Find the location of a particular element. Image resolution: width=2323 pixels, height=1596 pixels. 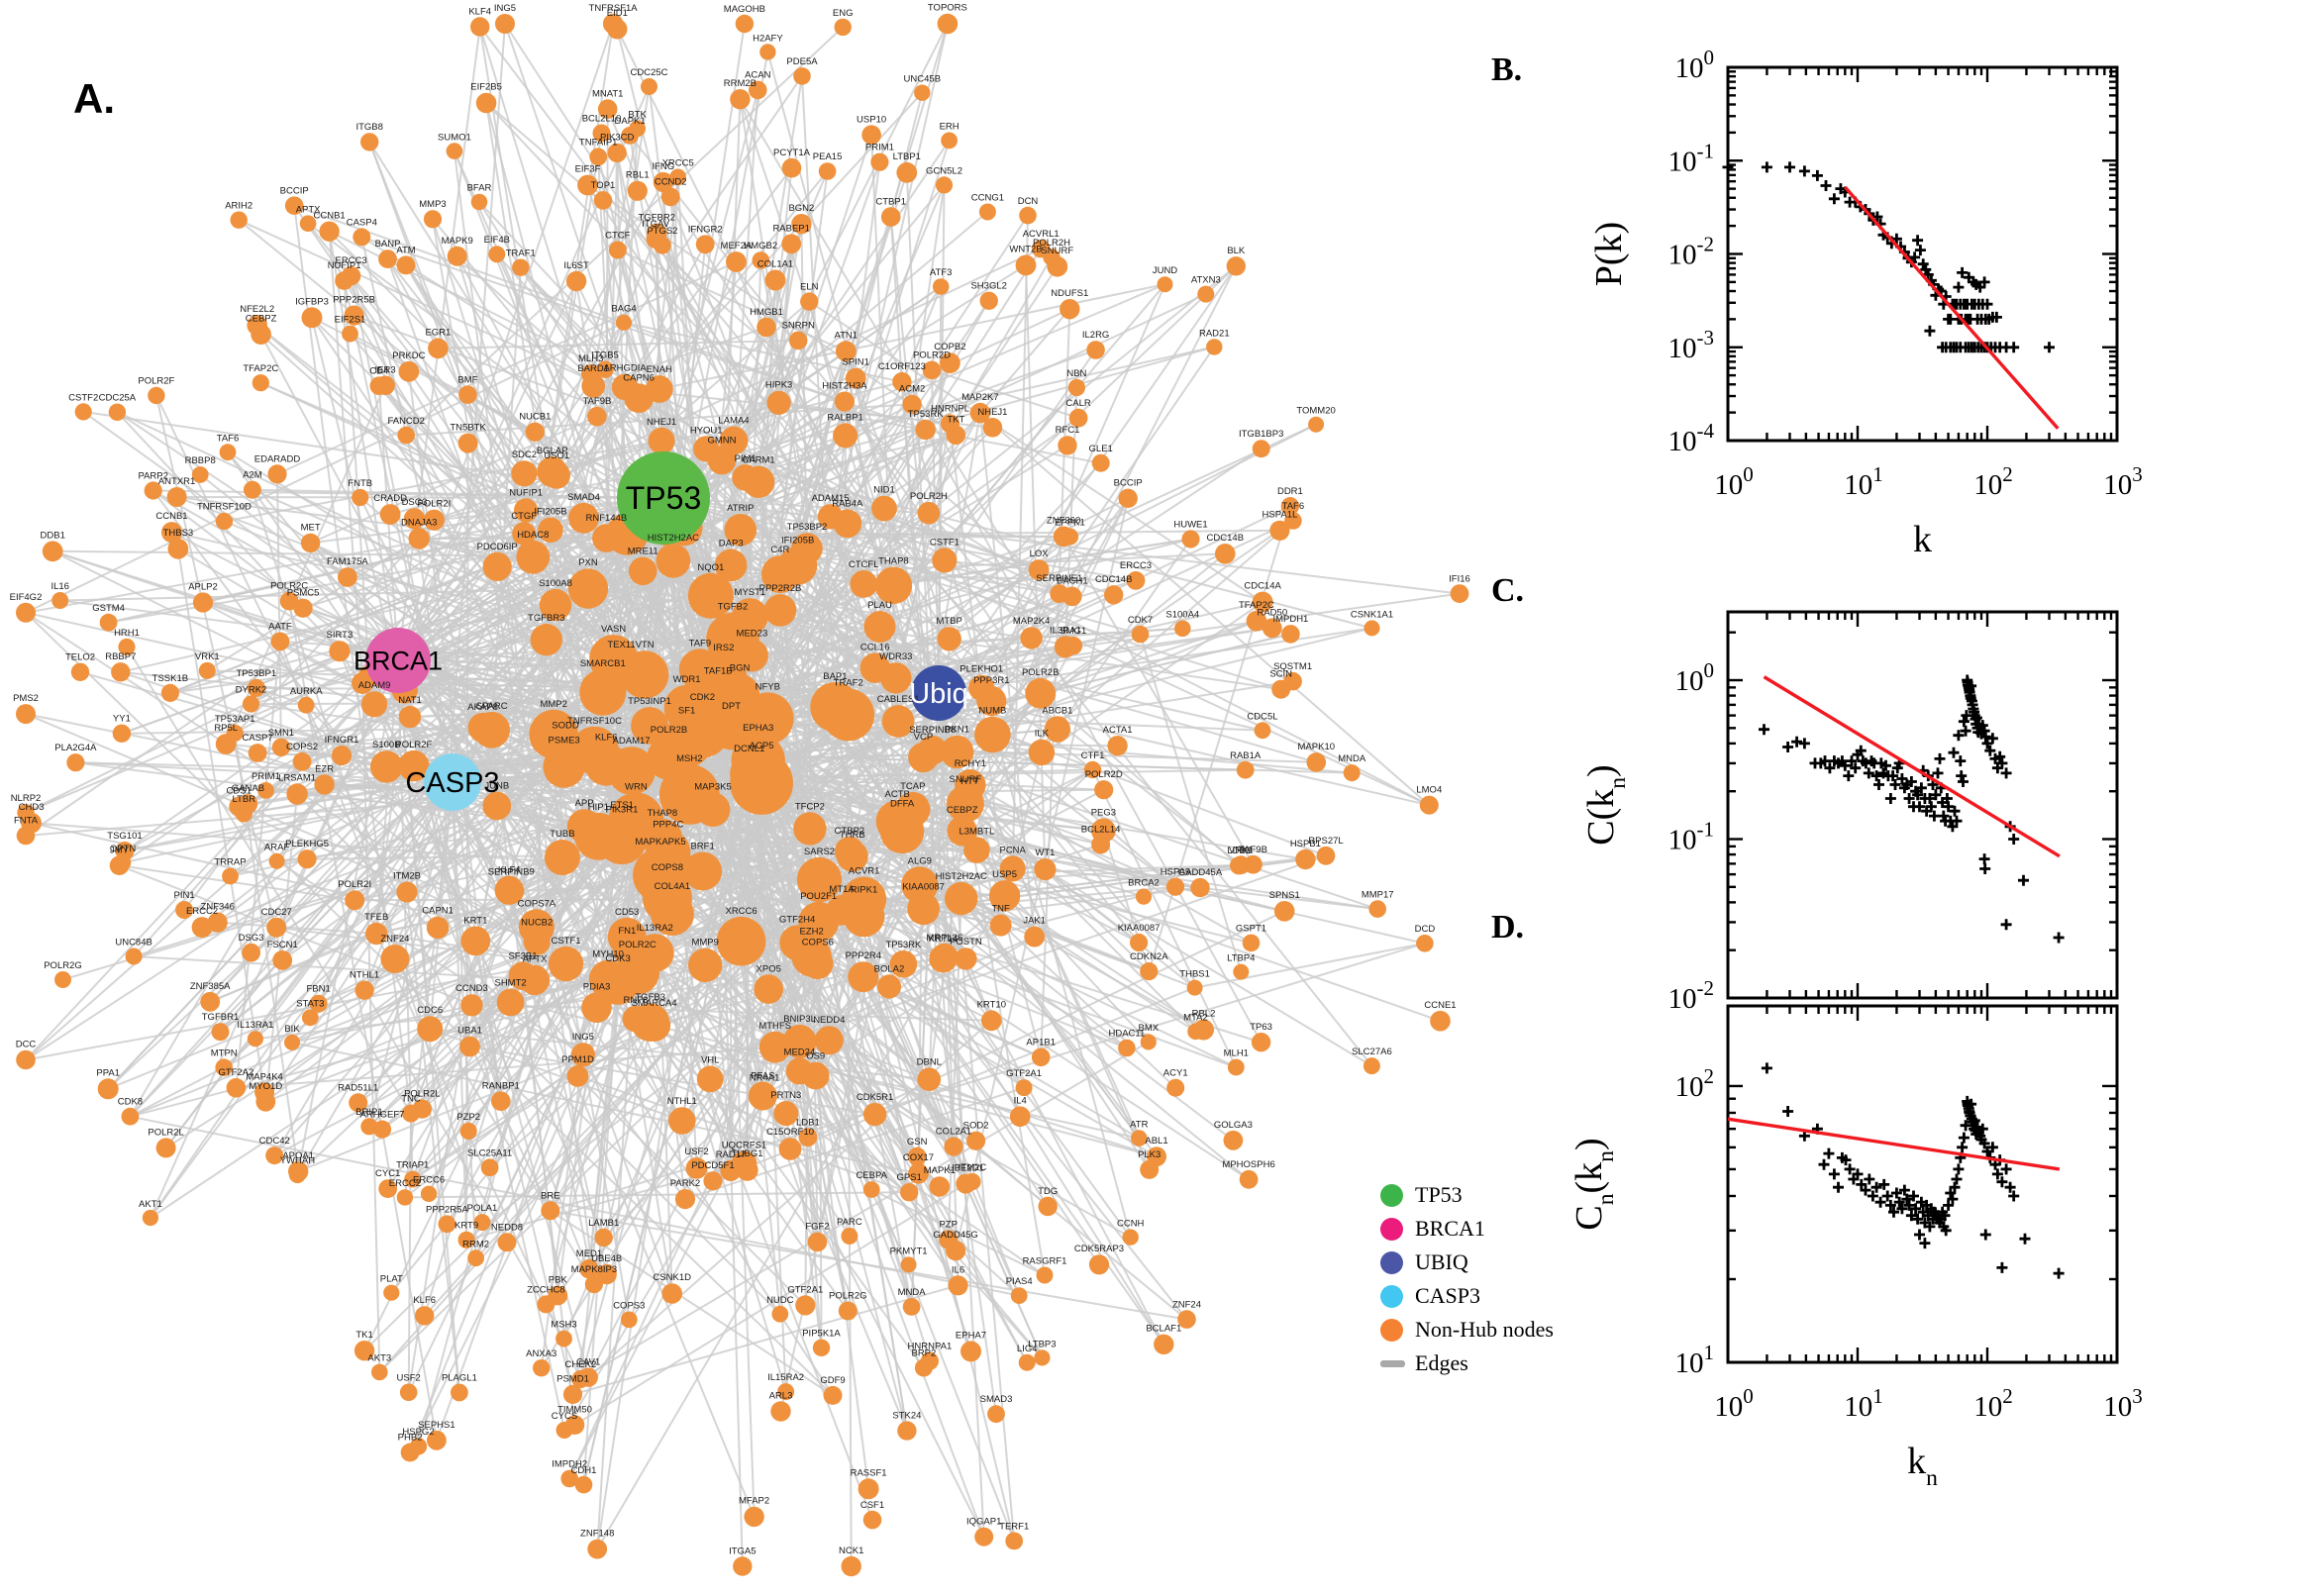

network-node-label: IQGAP1 is located at coordinates (984, 1522).